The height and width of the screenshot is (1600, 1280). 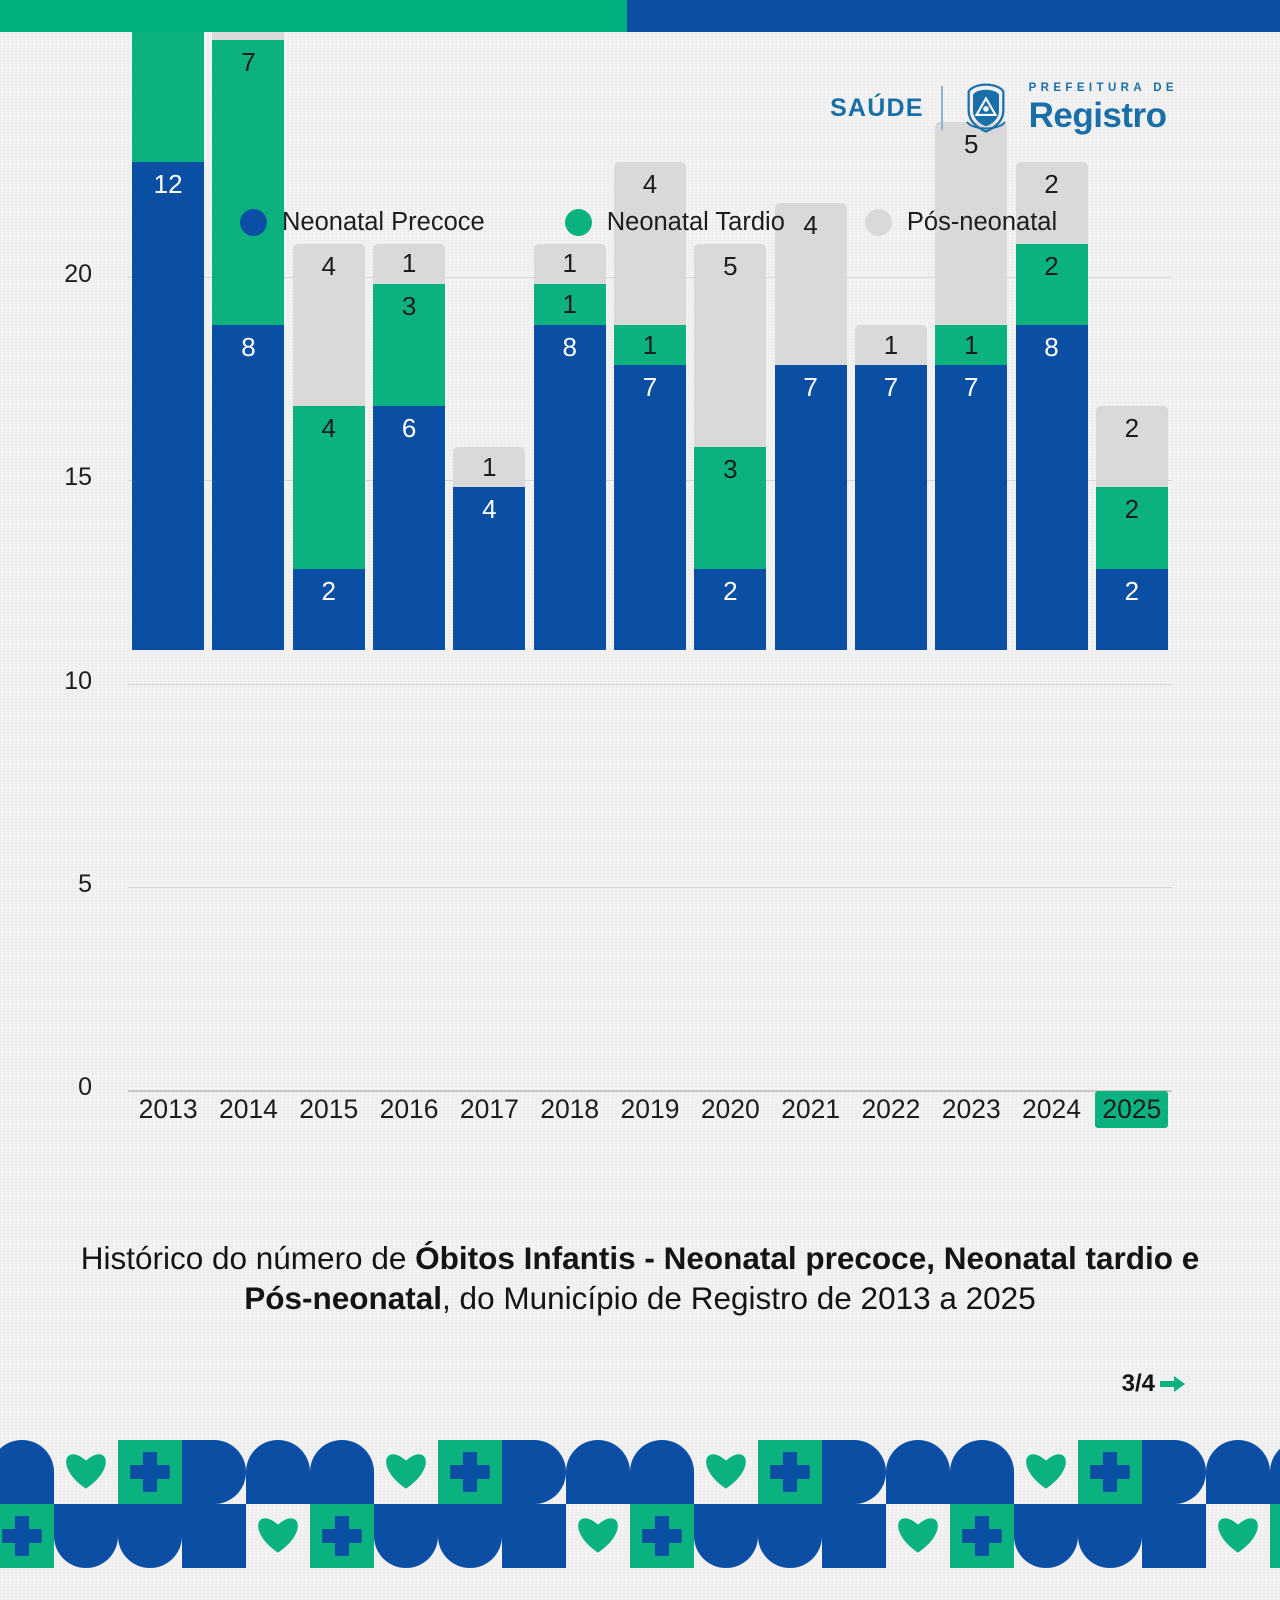 I want to click on legend-item-2: Neonatal Tardio, so click(x=674, y=222).